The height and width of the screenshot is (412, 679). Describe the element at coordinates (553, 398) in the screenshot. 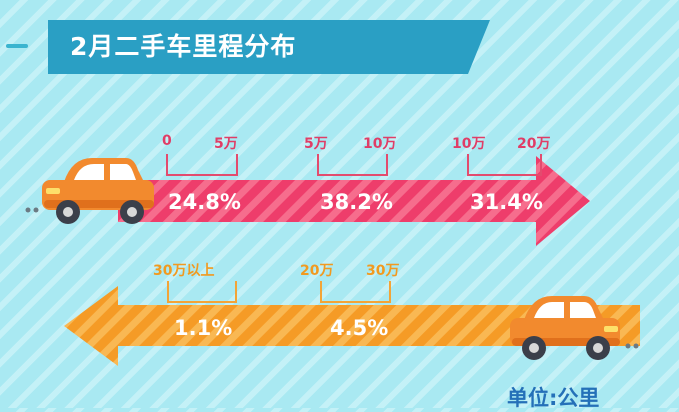

I see `unit-label: 单位:公里` at that location.